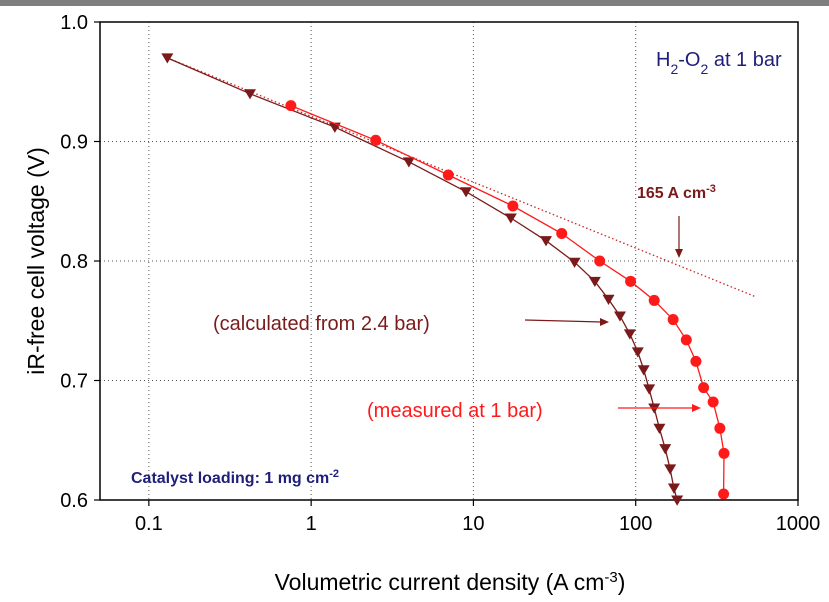  Describe the element at coordinates (473, 524) in the screenshot. I see `x-tick-label: 10` at that location.